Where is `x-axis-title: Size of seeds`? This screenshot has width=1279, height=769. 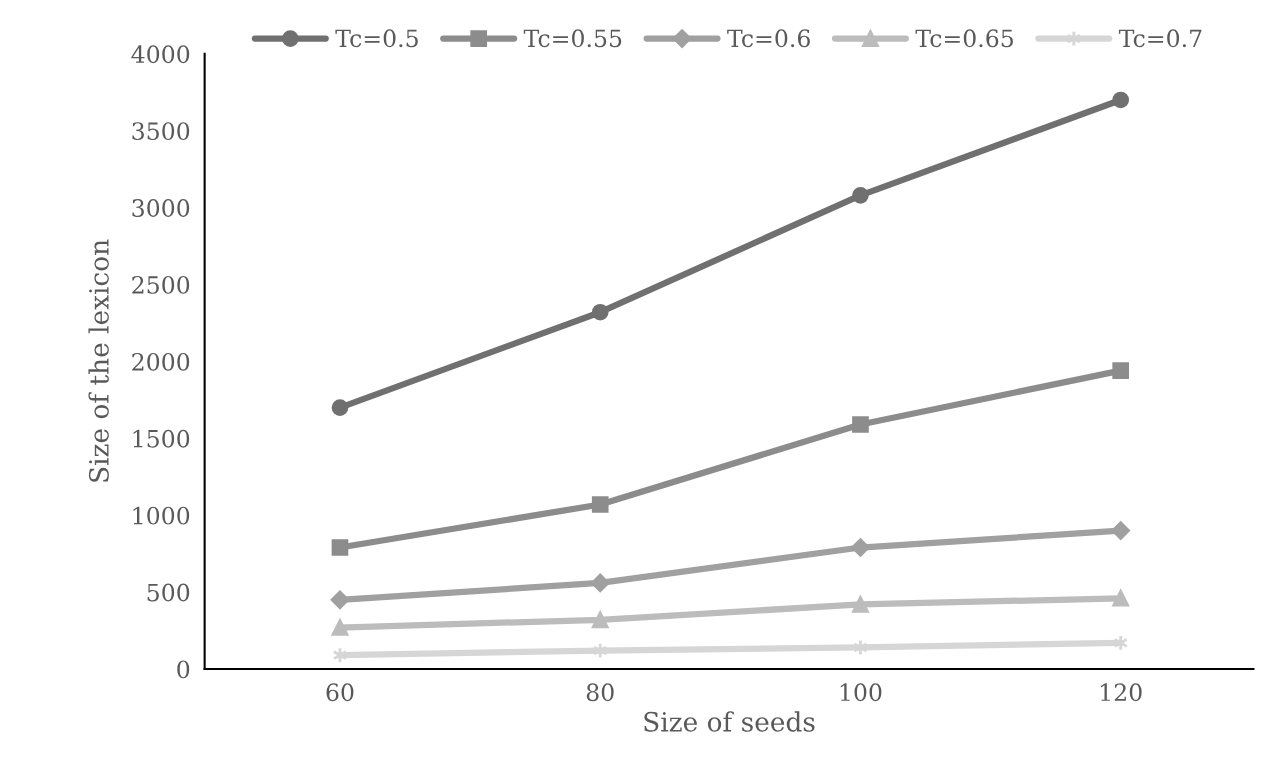 x-axis-title: Size of seeds is located at coordinates (729, 721).